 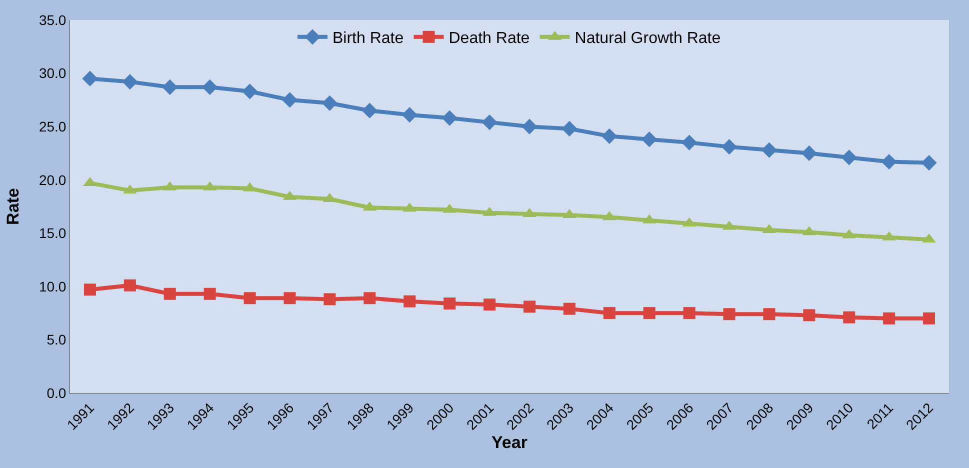 I want to click on legend-label: Death Rate, so click(x=489, y=39).